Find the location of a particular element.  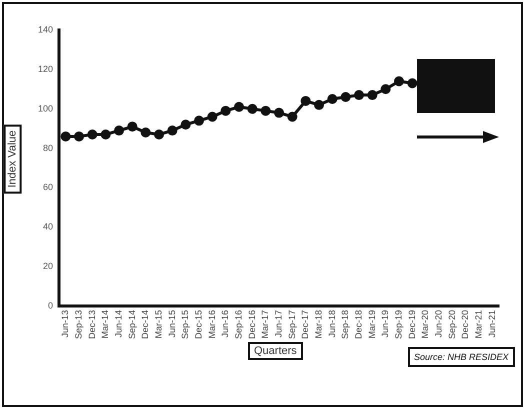

x-tick-label: Jun-20 is located at coordinates (438, 324).